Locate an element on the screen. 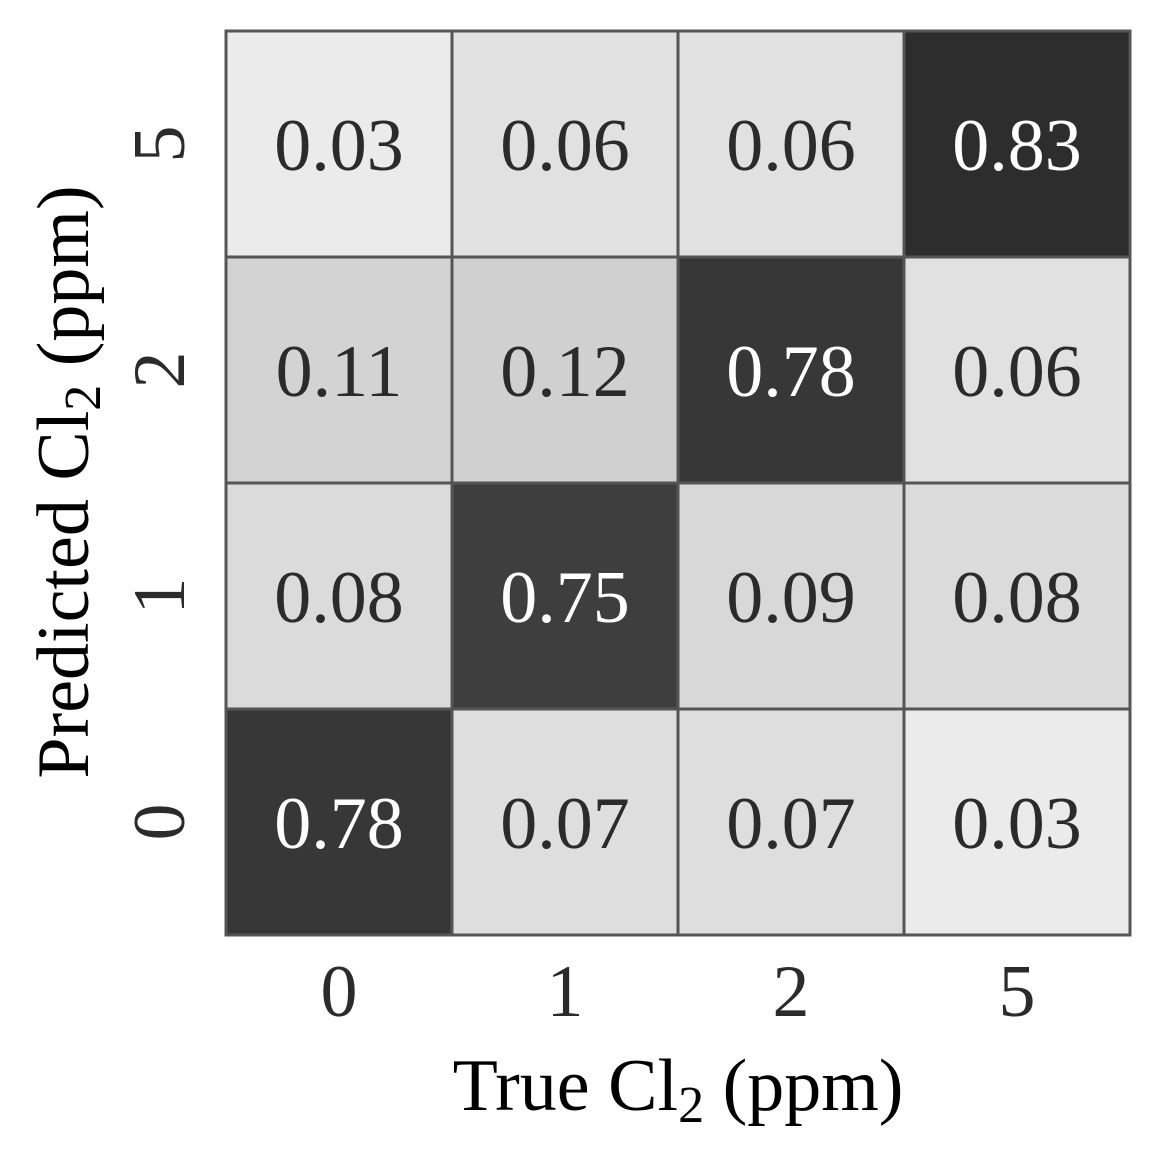 The image size is (1160, 1160). heatmap-cell-y5-x1 is located at coordinates (565, 144).